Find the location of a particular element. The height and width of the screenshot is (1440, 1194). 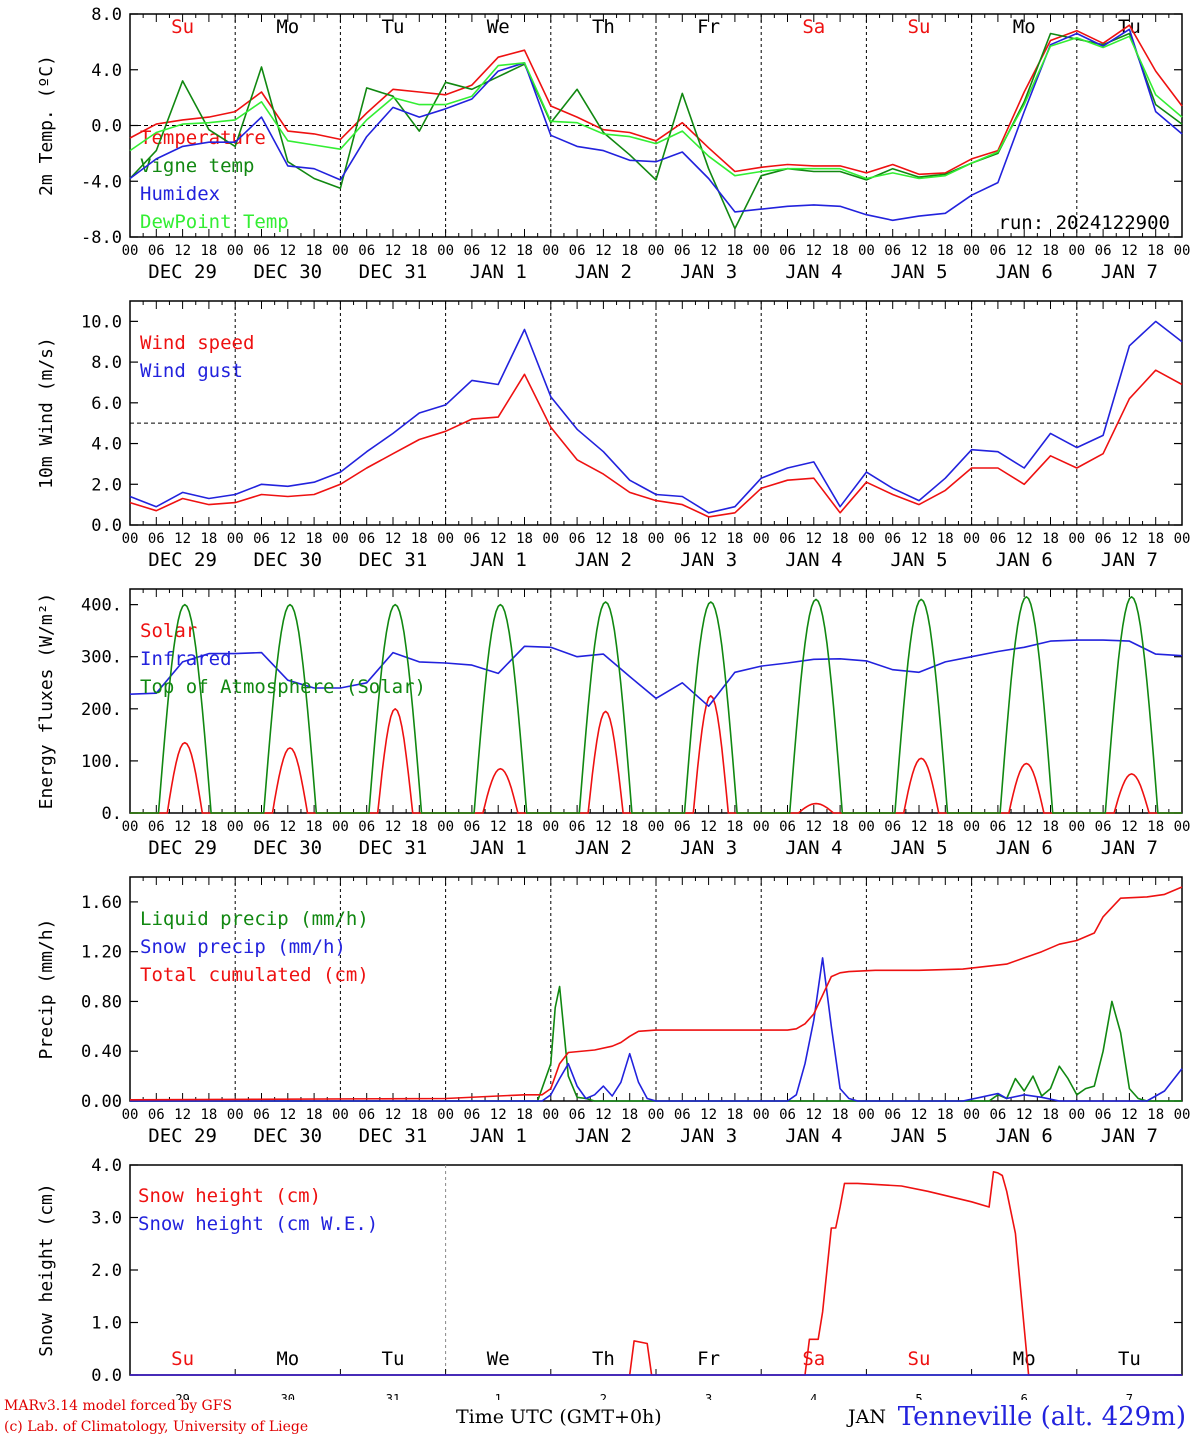

day-label: JAN 7 is located at coordinates (1129, 848).